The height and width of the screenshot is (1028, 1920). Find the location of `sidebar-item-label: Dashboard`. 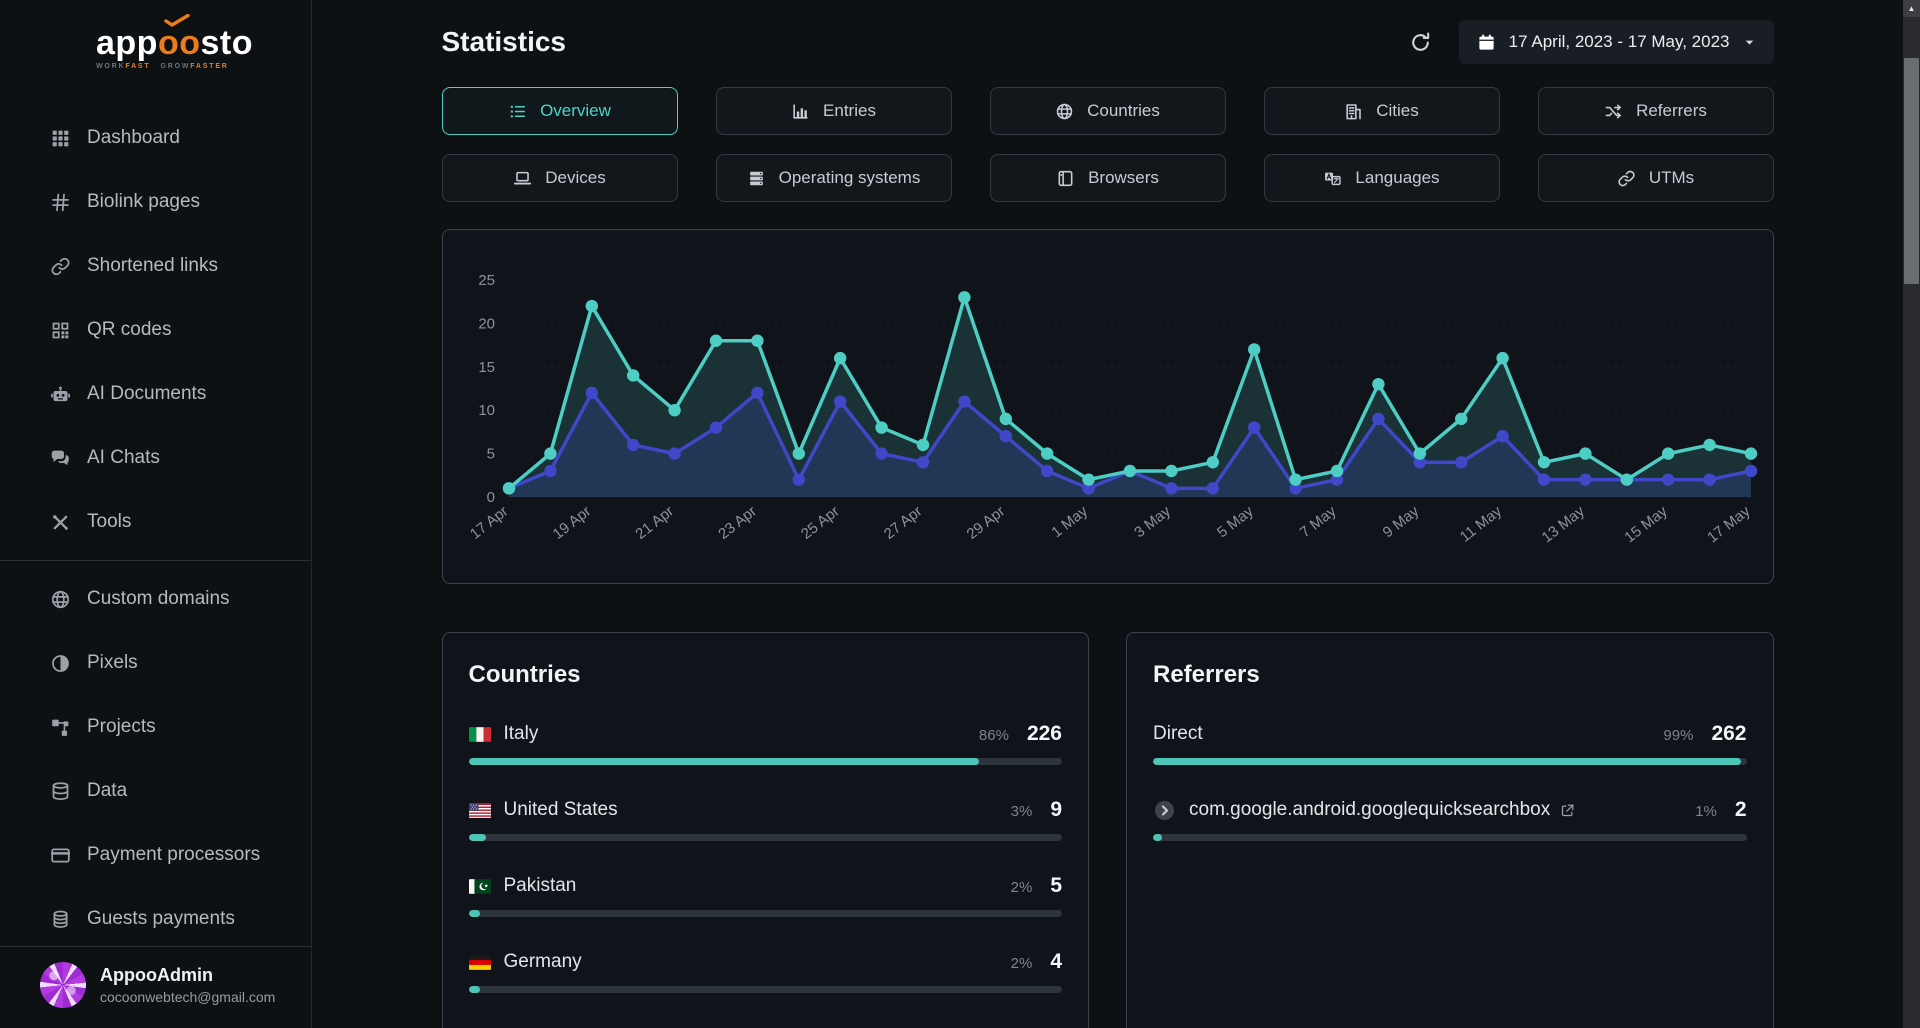

sidebar-item-label: Dashboard is located at coordinates (133, 137).